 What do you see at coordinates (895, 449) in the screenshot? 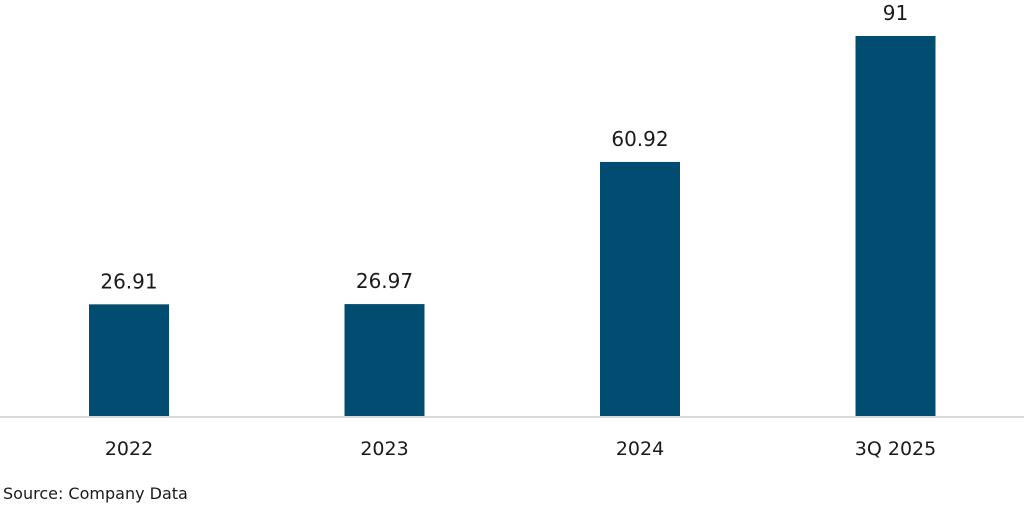
I see `x-tick-label-3q-2025: 3Q 2025` at bounding box center [895, 449].